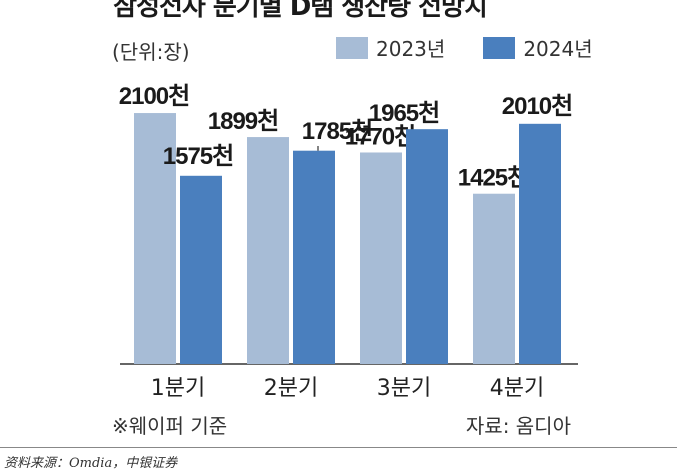 This screenshot has width=677, height=473. What do you see at coordinates (518, 426) in the screenshot?
I see `data-credit: 자료: 옴디아` at bounding box center [518, 426].